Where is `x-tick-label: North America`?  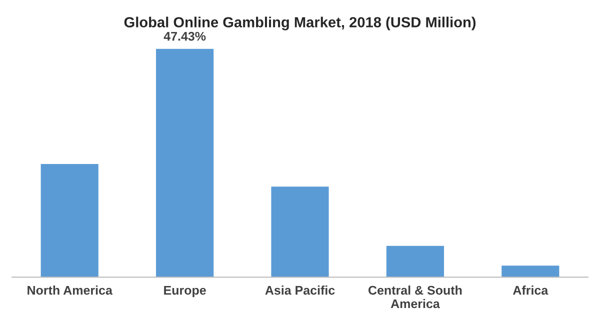 x-tick-label: North America is located at coordinates (70, 290).